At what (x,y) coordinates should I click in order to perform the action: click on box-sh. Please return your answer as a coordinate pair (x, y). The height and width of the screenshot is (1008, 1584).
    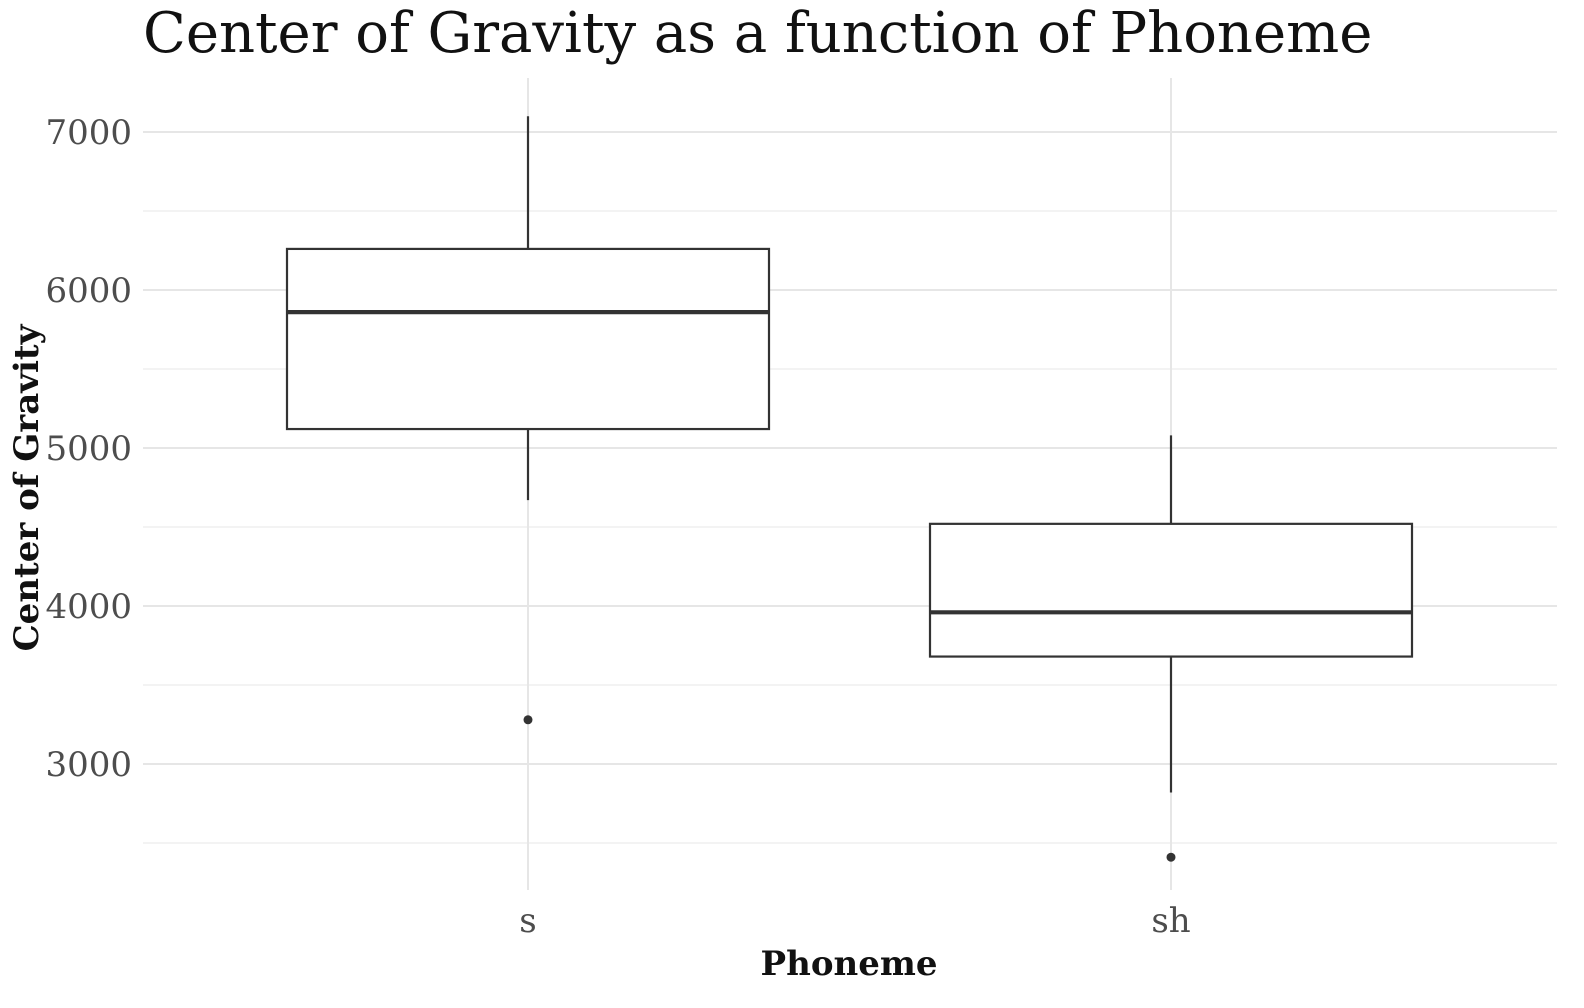
    Looking at the image, I should click on (1171, 648).